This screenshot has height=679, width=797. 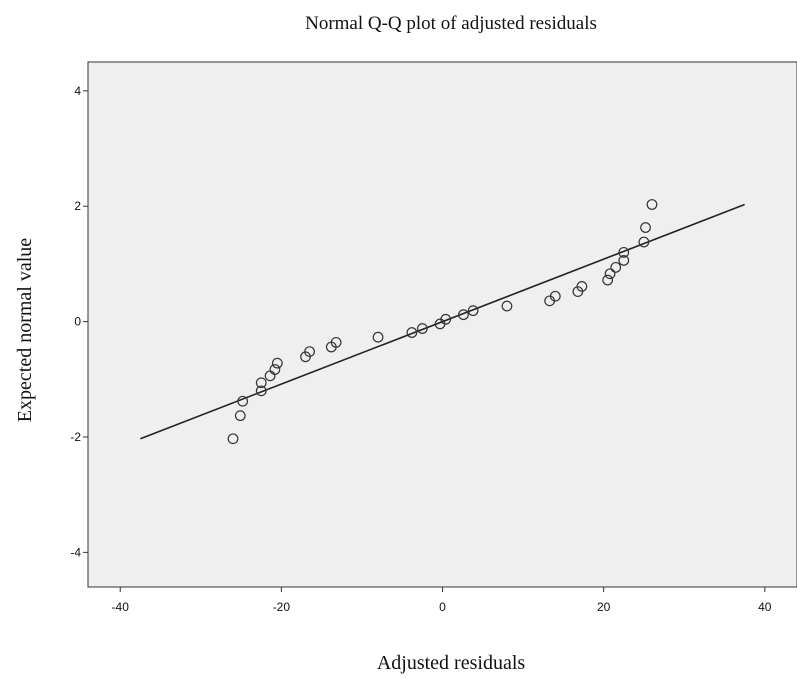 I want to click on y-tick-label: 2, so click(x=77, y=206).